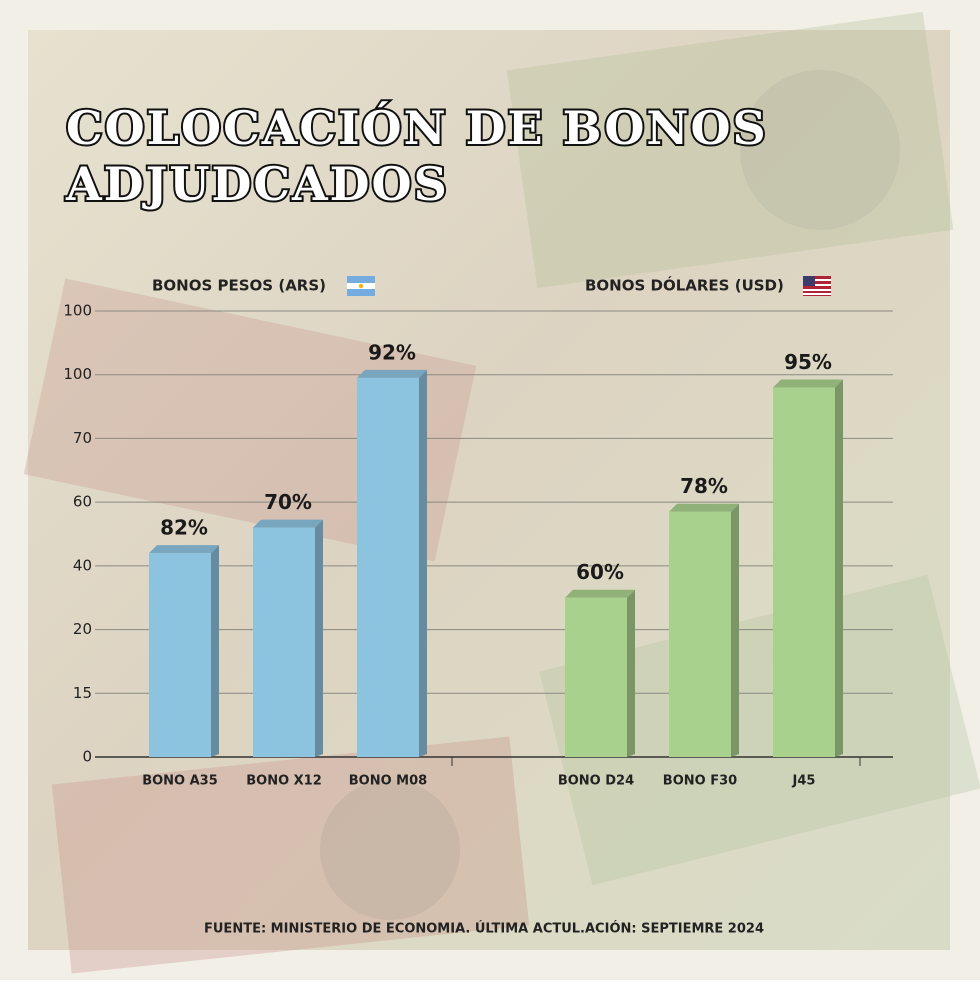 The height and width of the screenshot is (984, 980). I want to click on y-tick-label: 60, so click(82, 502).